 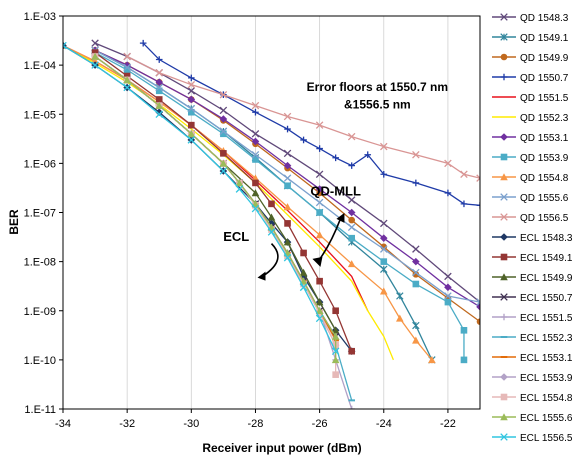 What do you see at coordinates (546, 258) in the screenshot?
I see `legend-label: ECL 1549.1` at bounding box center [546, 258].